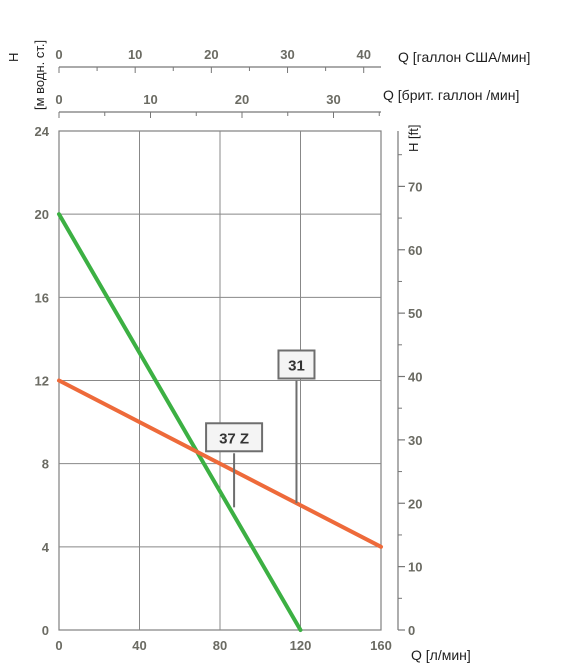  Describe the element at coordinates (13, 57) in the screenshot. I see `y-axis-label-line1: H` at that location.